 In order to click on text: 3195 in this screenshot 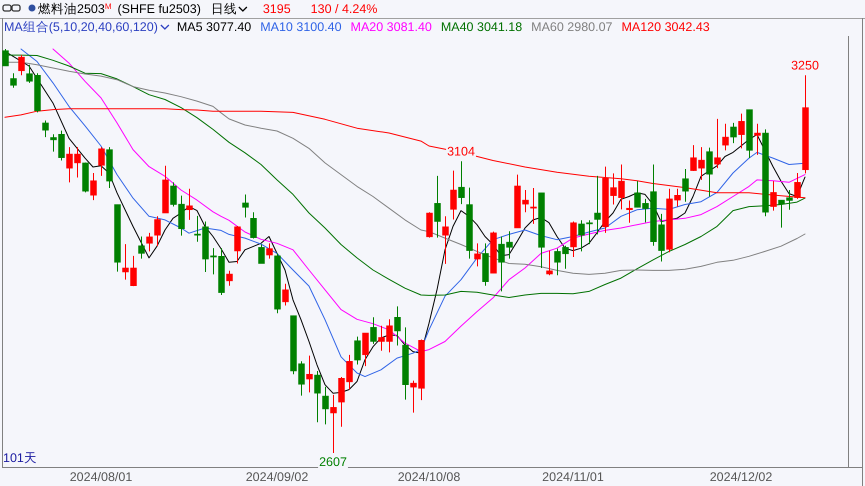, I will do `click(276, 9)`.